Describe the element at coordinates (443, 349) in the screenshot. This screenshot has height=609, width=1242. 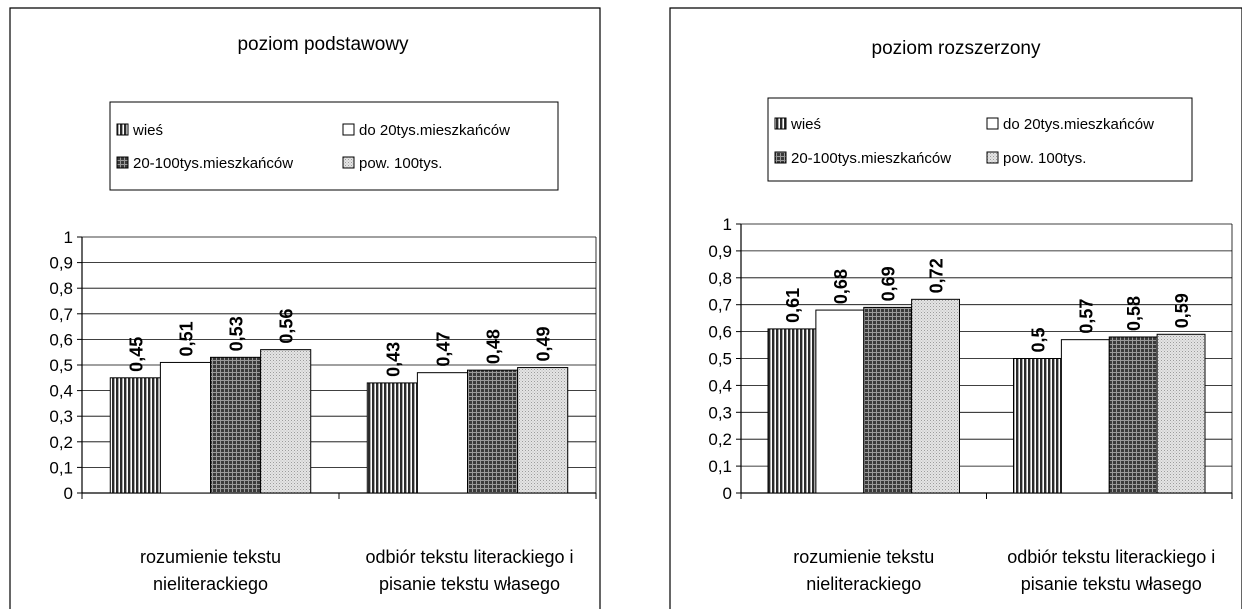
I see `data-label: 0,47` at that location.